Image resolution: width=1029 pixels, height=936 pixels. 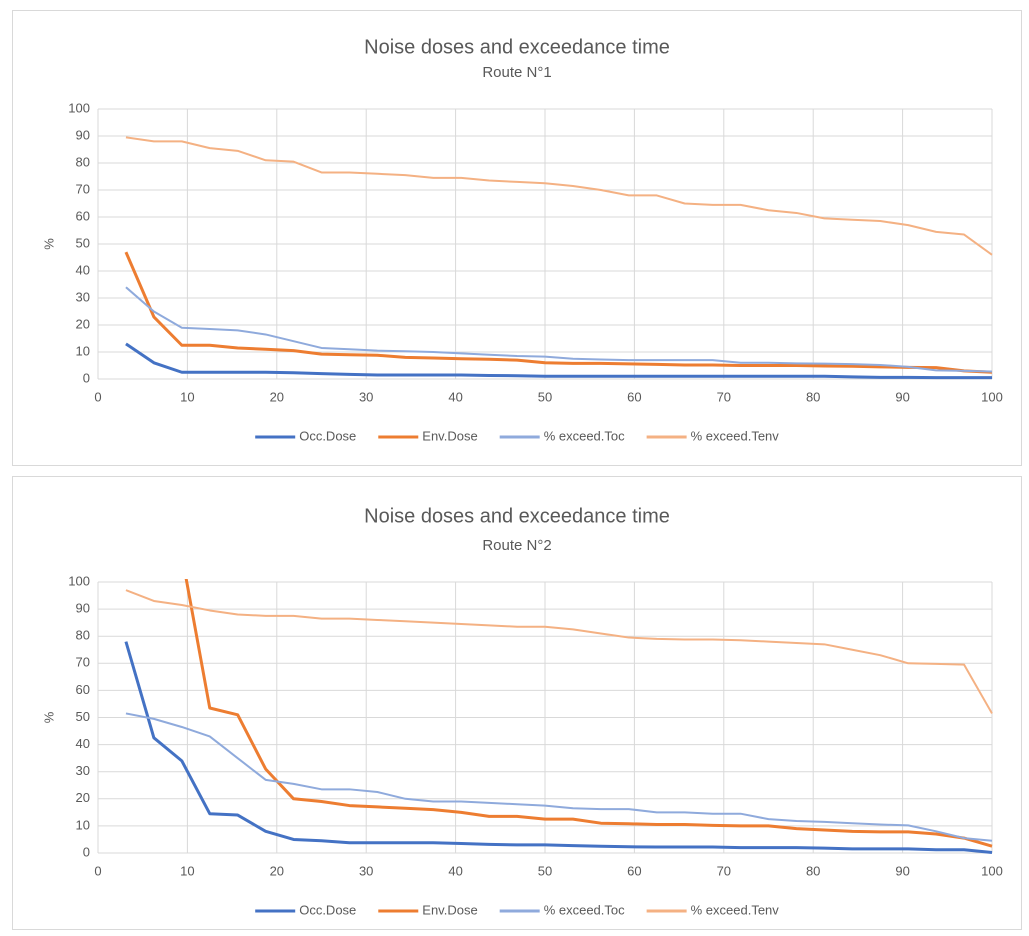 I want to click on chart-subtitle: Route N°1, so click(x=516, y=72).